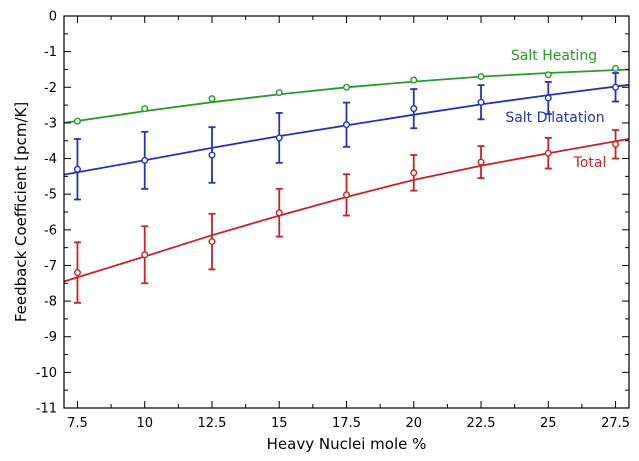 The image size is (639, 461). Describe the element at coordinates (279, 423) in the screenshot. I see `x-tick-label: 15` at that location.